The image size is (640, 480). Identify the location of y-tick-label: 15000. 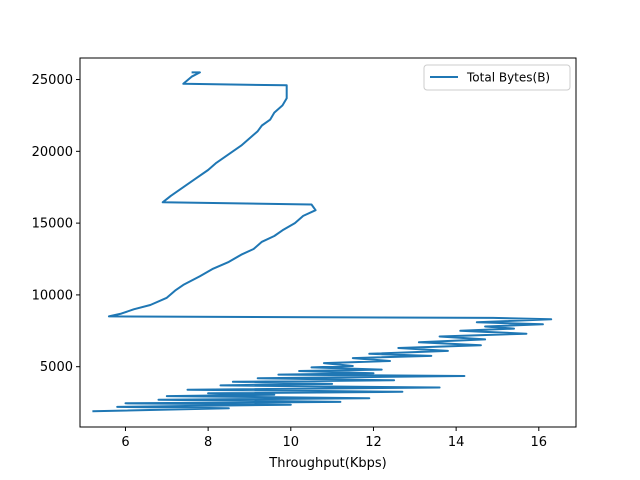
(52, 224).